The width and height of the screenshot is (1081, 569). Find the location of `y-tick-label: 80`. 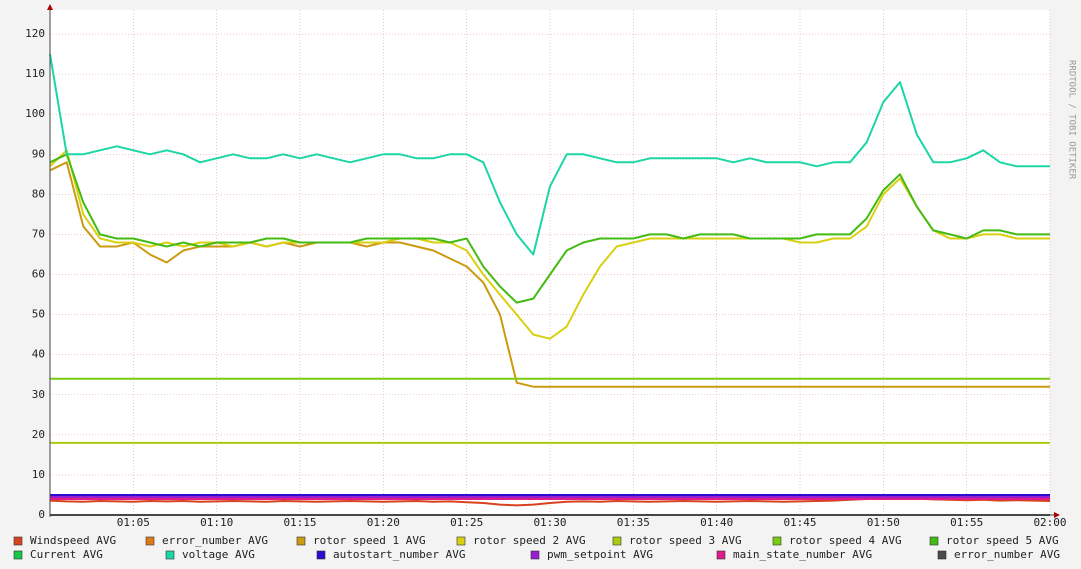

y-tick-label: 80 is located at coordinates (38, 193).